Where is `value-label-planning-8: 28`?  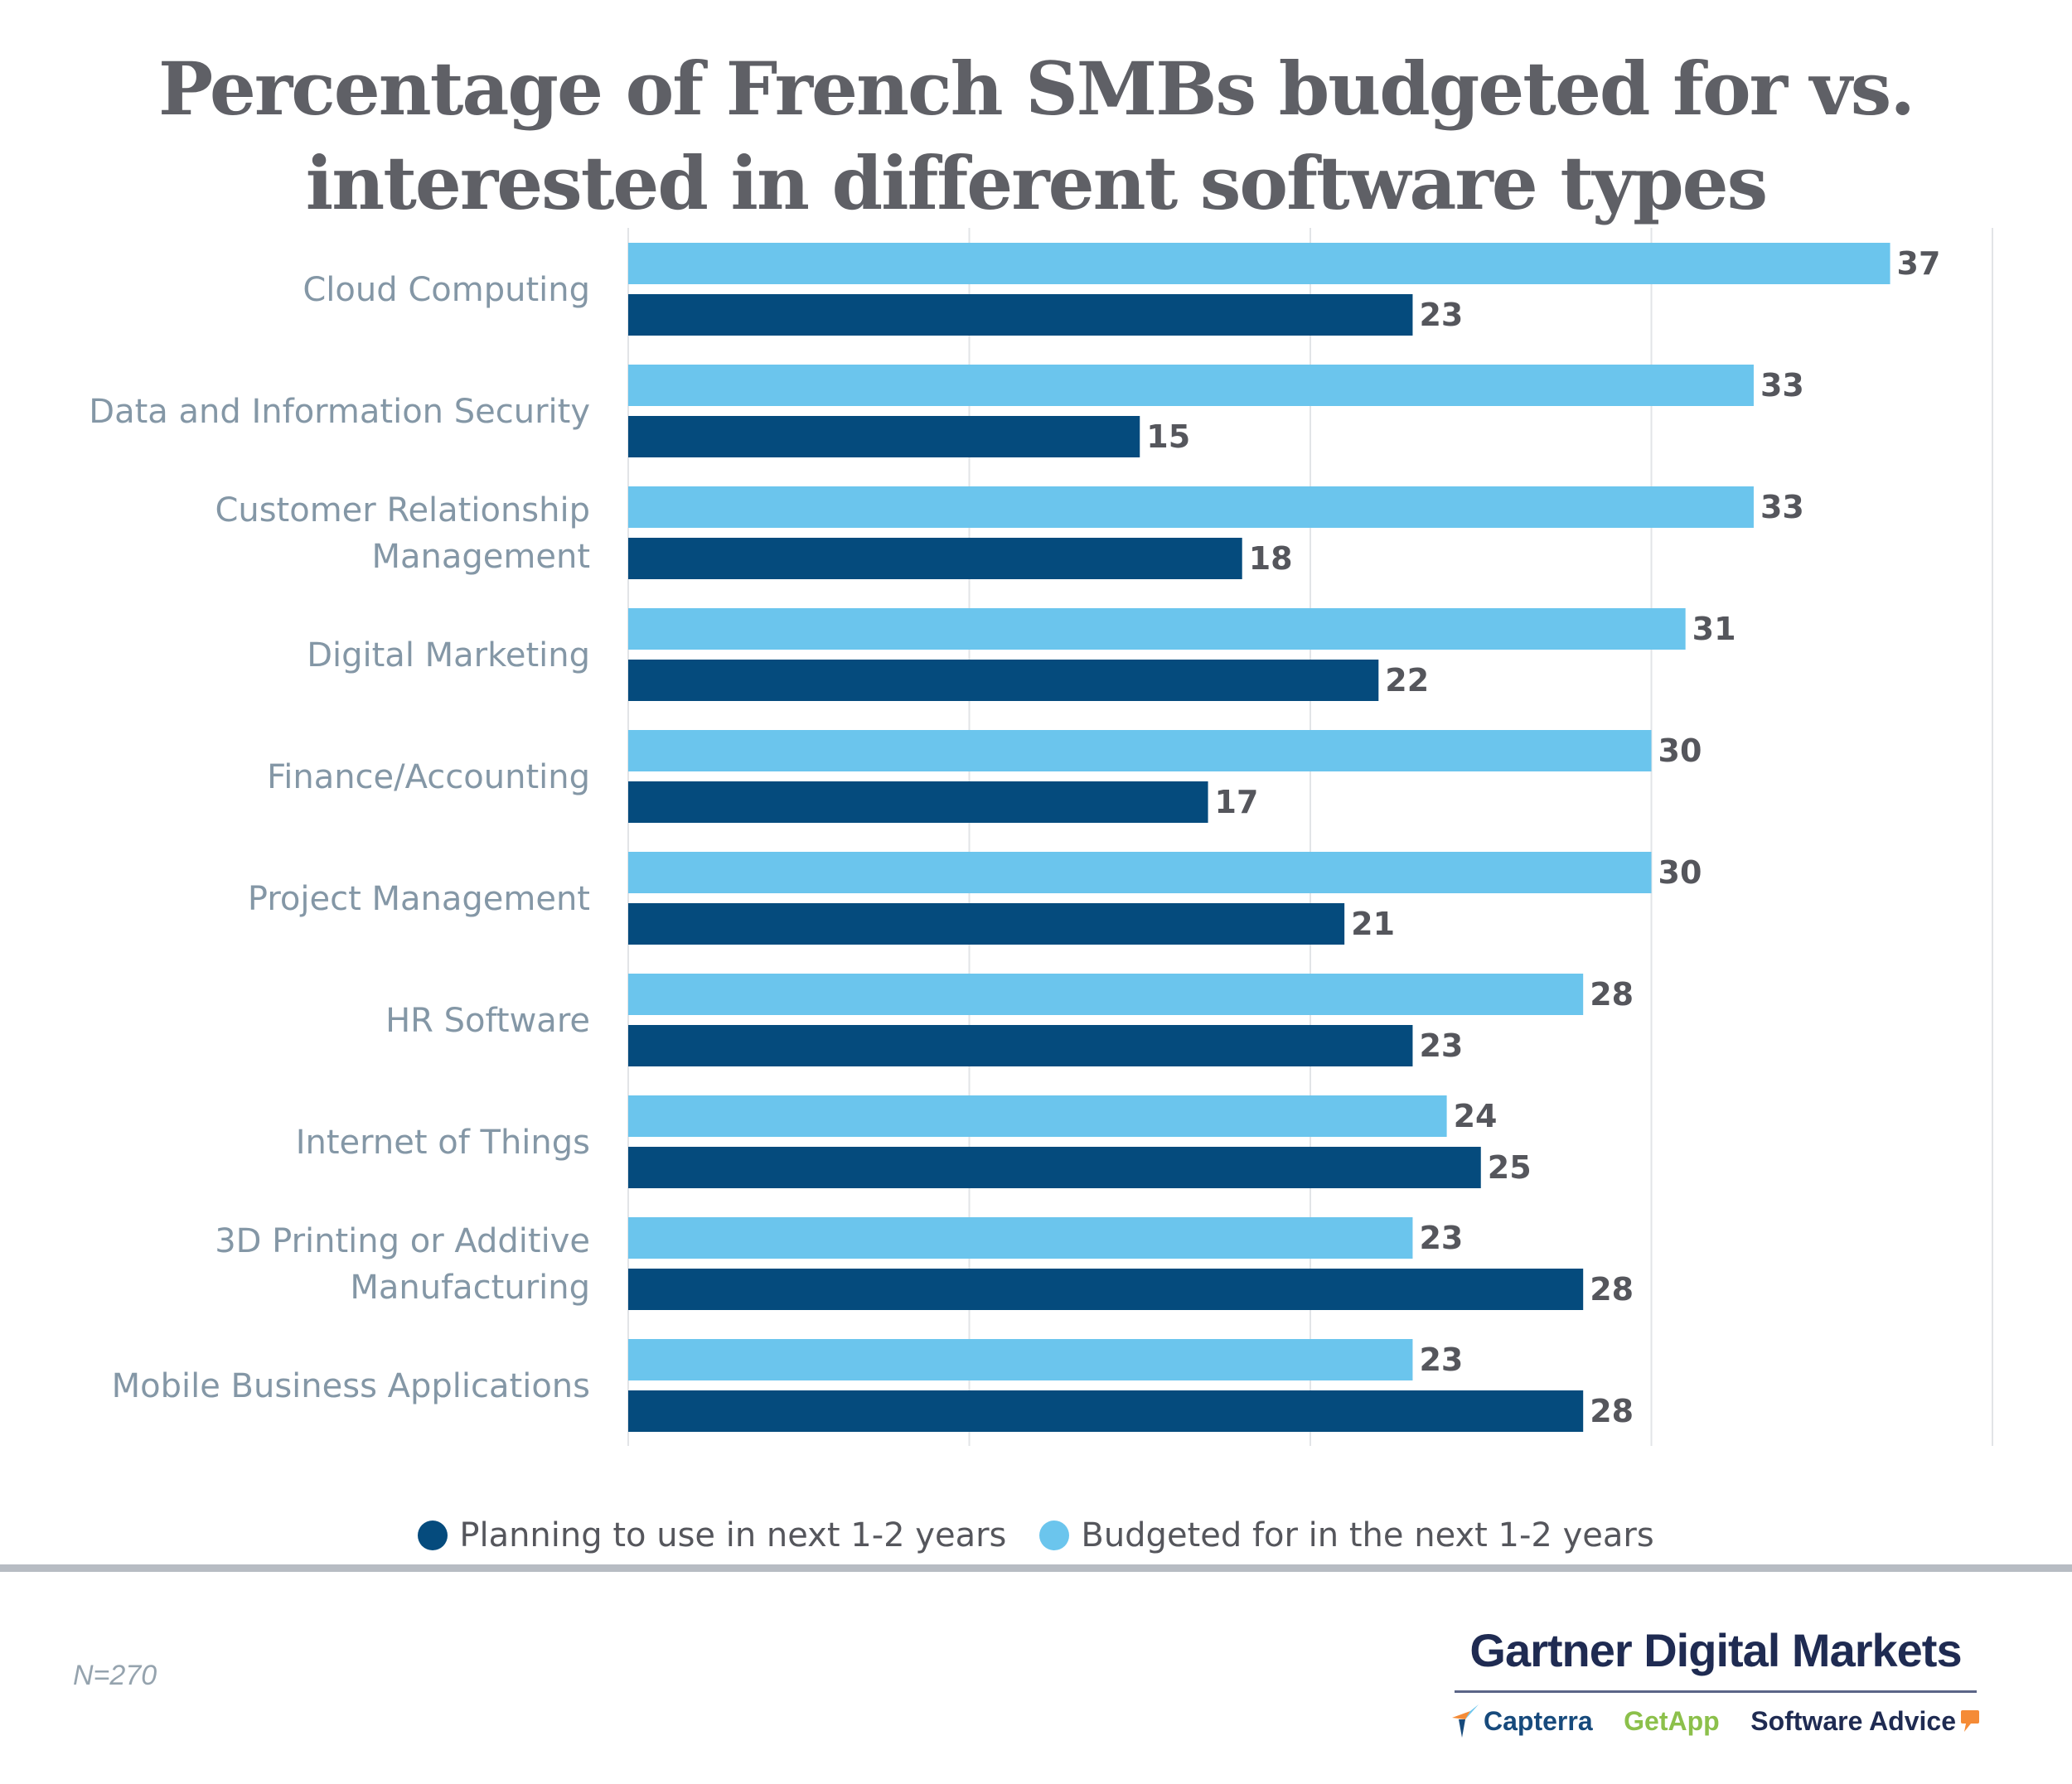
value-label-planning-8: 28 is located at coordinates (1612, 1289).